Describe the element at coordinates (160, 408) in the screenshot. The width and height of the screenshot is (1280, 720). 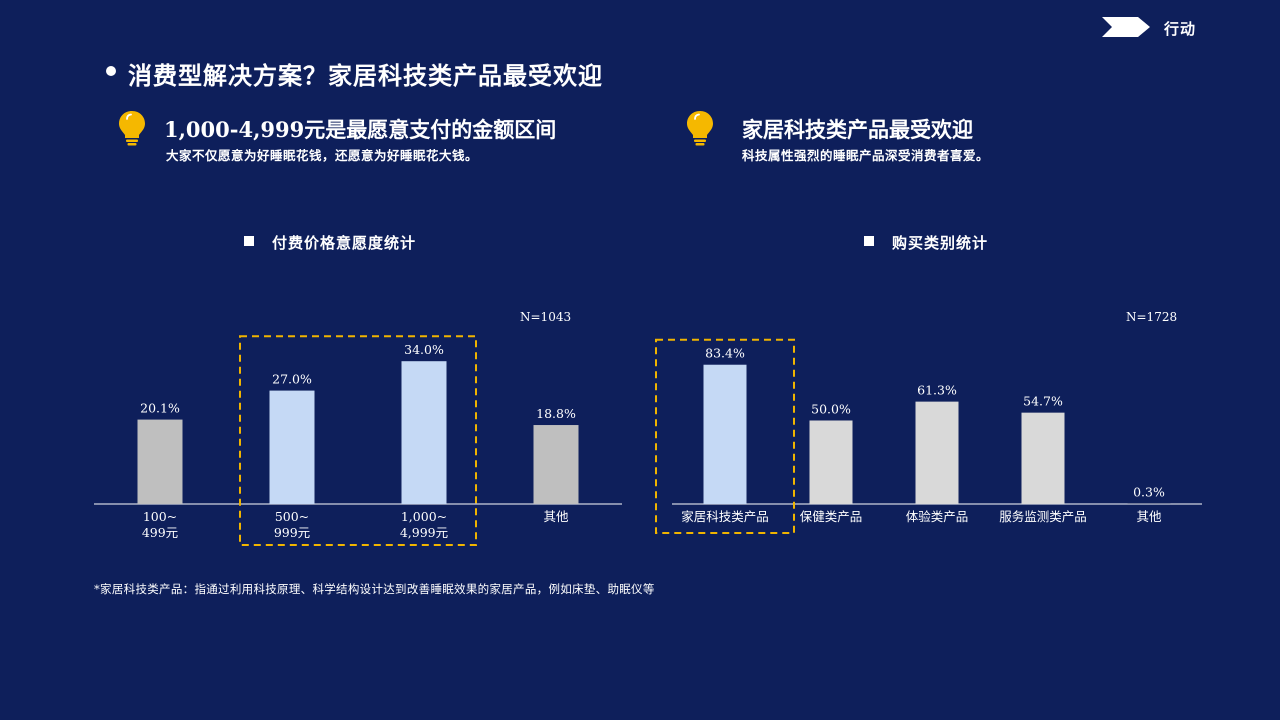
I see `chart-1-value-label: 20.1%` at that location.